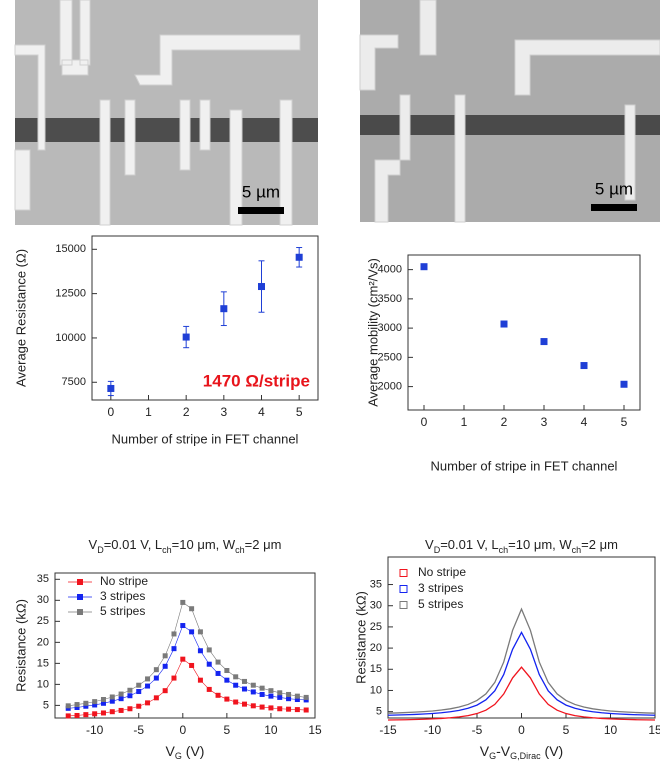 The height and width of the screenshot is (775, 660). What do you see at coordinates (70, 294) in the screenshot?
I see `y-tick-label: 12500` at bounding box center [70, 294].